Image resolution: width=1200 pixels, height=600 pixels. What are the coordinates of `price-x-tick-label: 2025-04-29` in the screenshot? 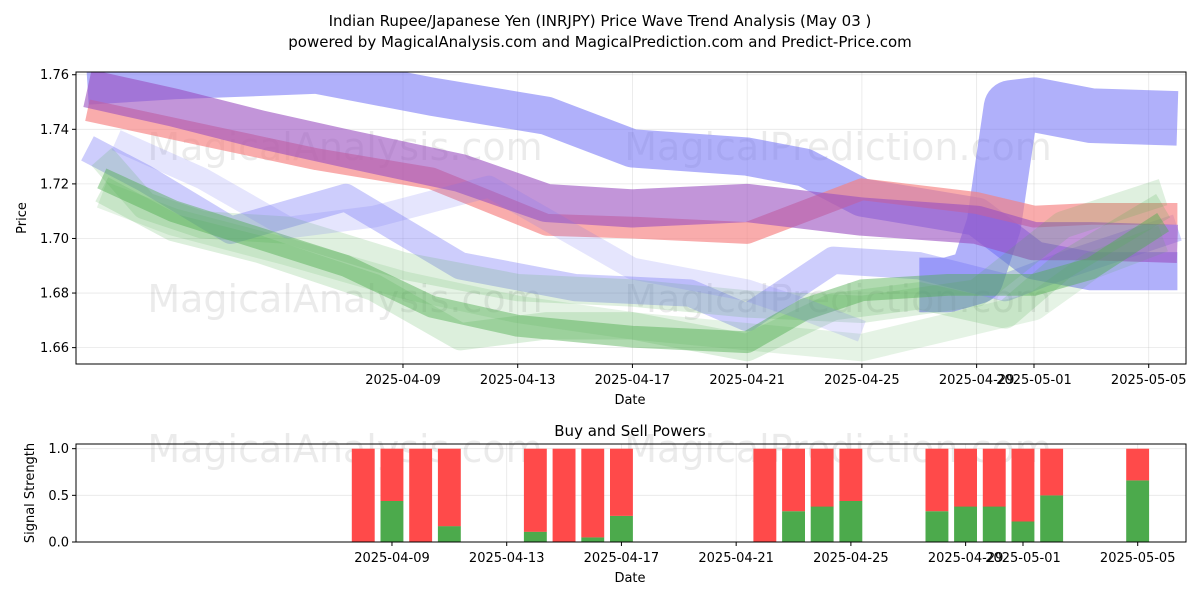 It's located at (977, 380).